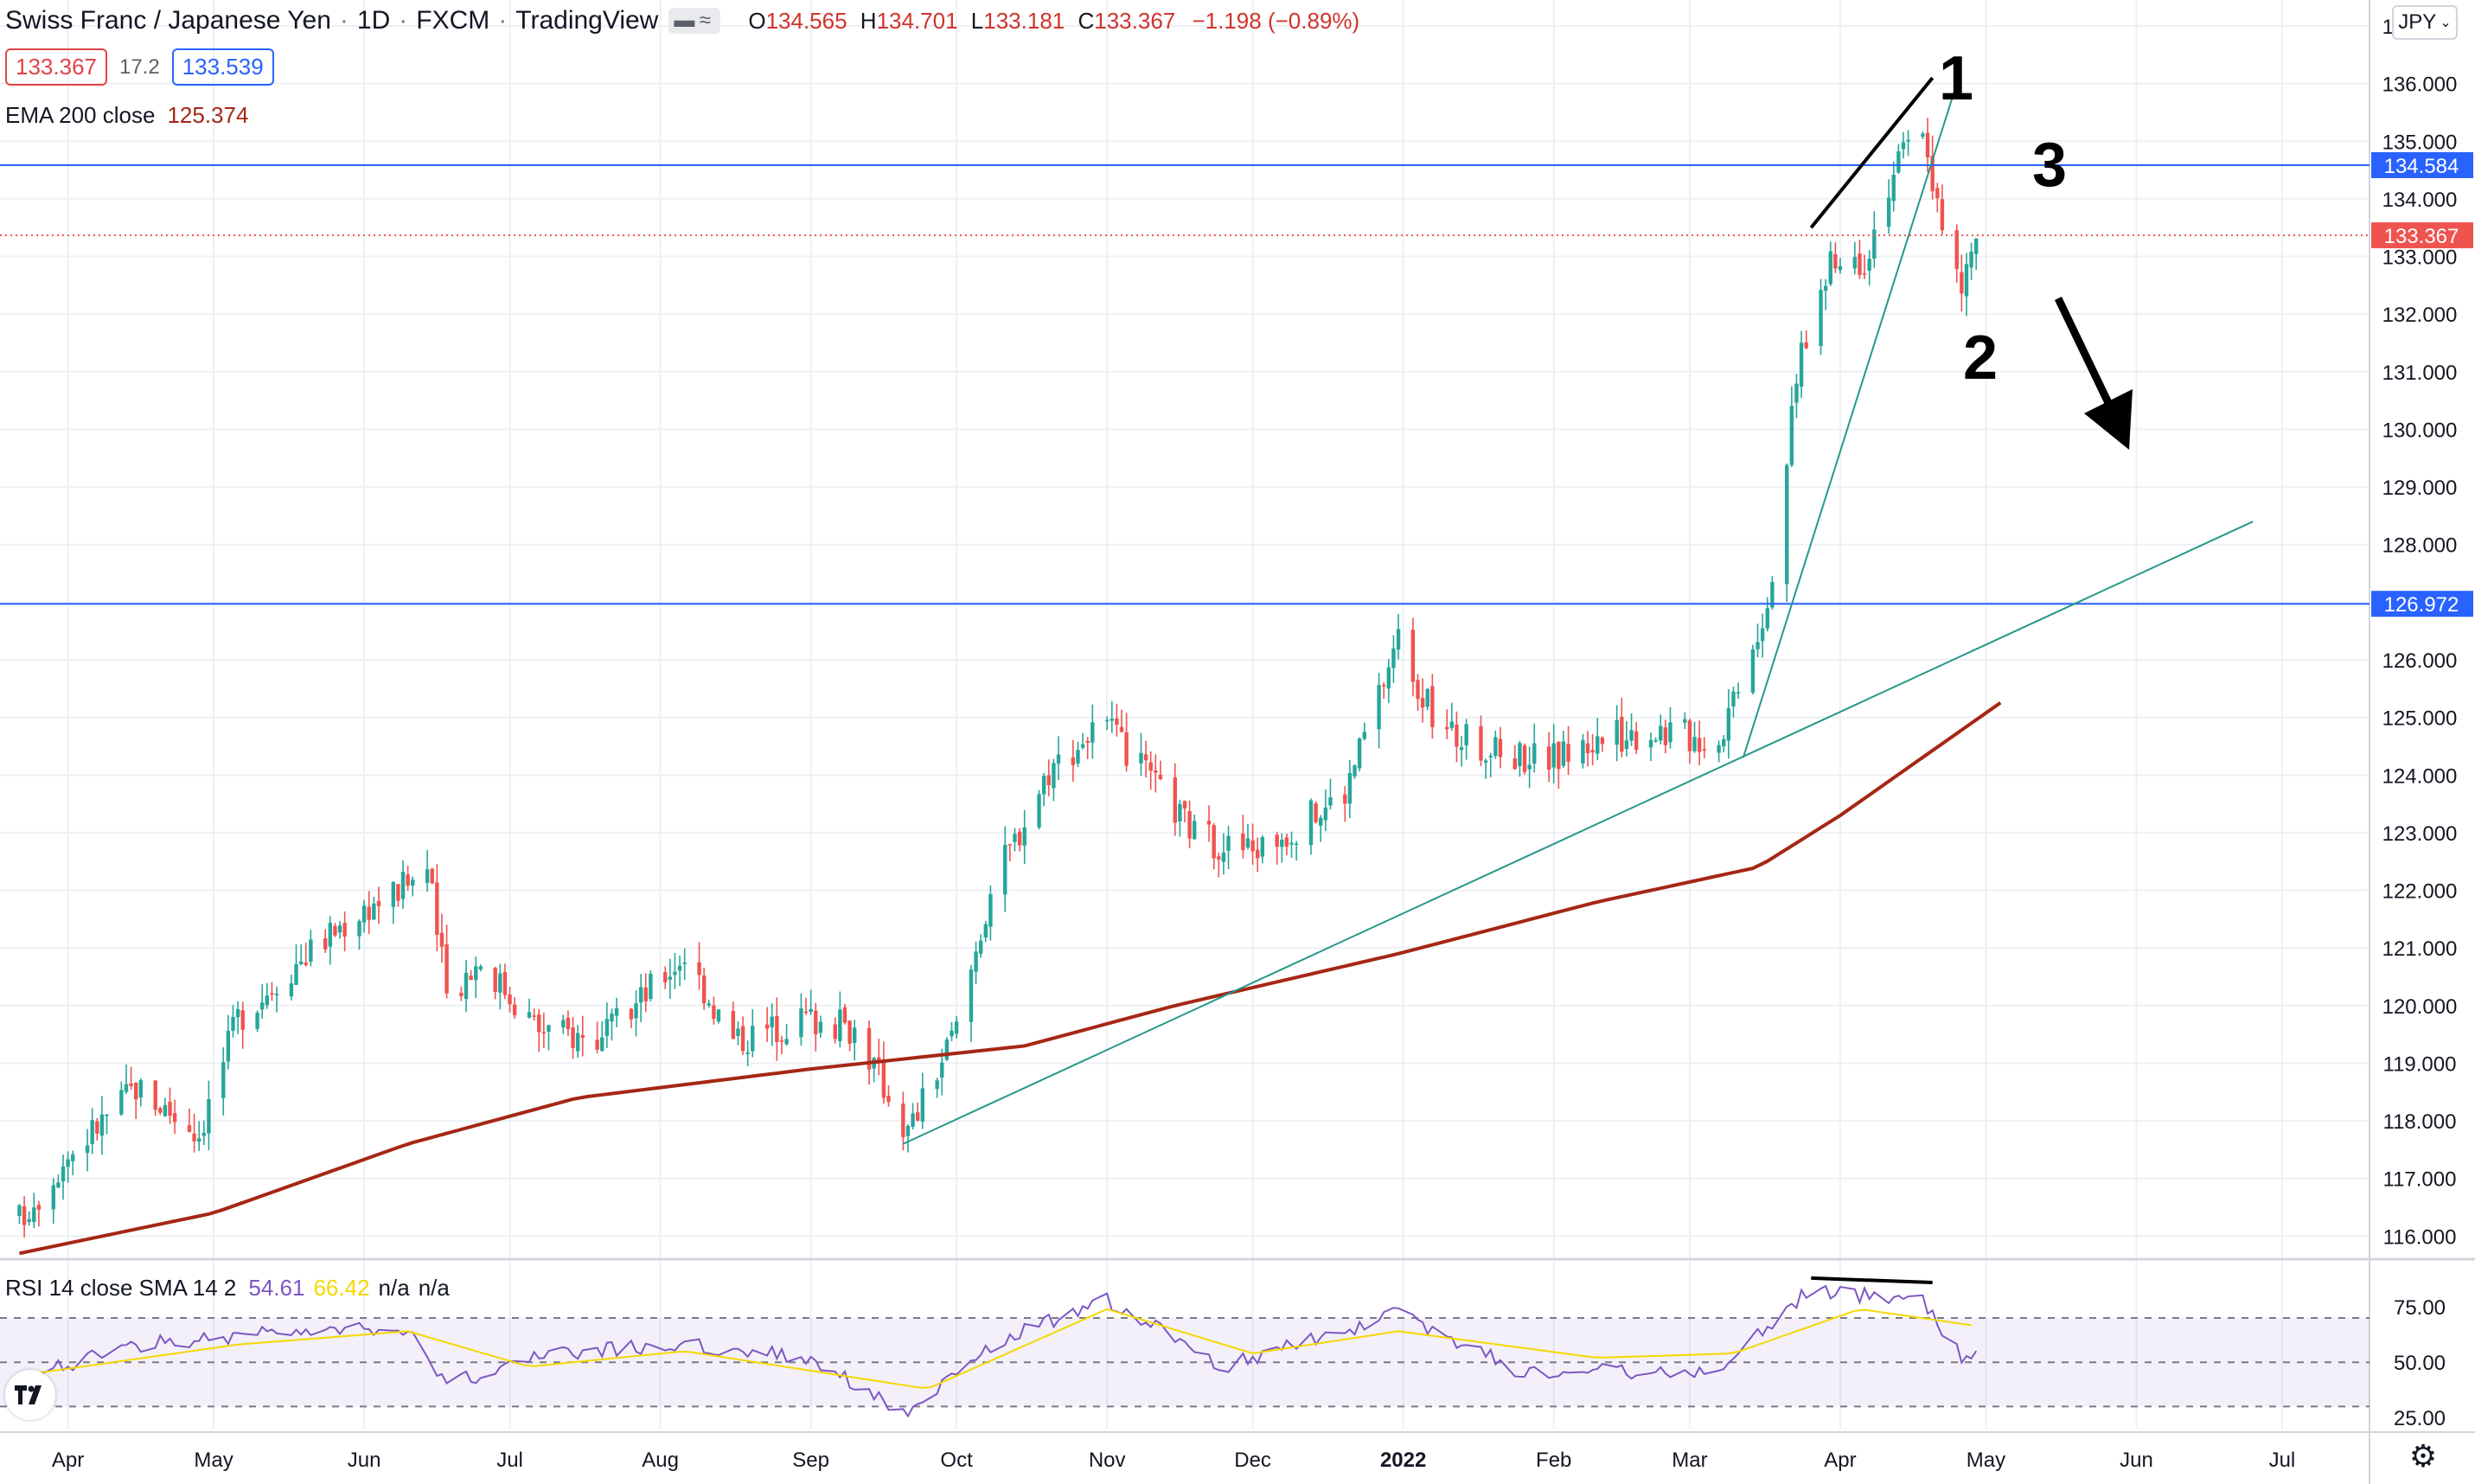 The image size is (2475, 1484). I want to click on change-value: −1.198 (−0.89%), so click(1276, 21).